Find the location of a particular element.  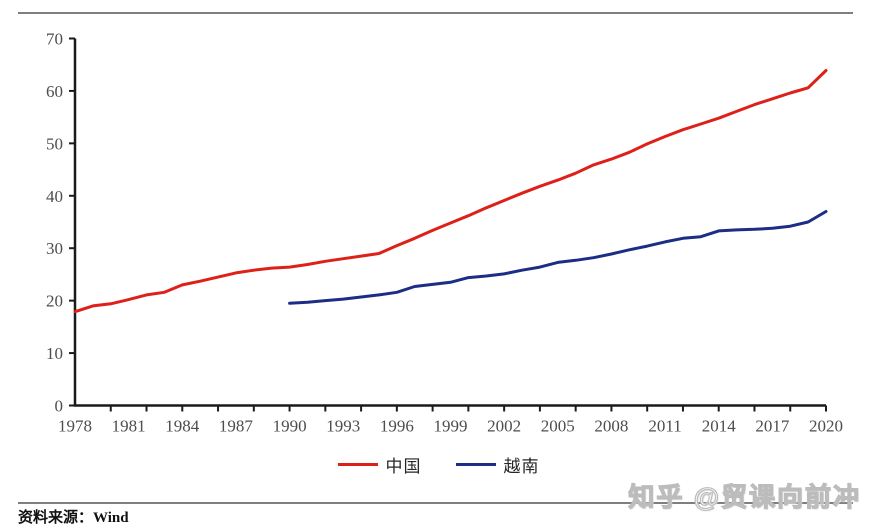

x-tick-label: 1990 is located at coordinates (290, 426).